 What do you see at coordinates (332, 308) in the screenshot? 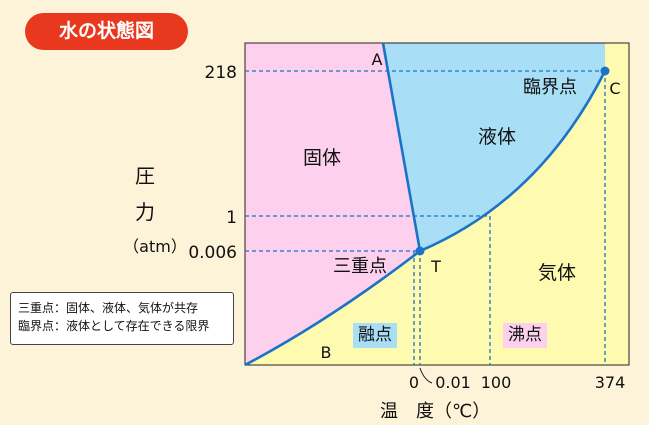
I see `sublimation-curve` at bounding box center [332, 308].